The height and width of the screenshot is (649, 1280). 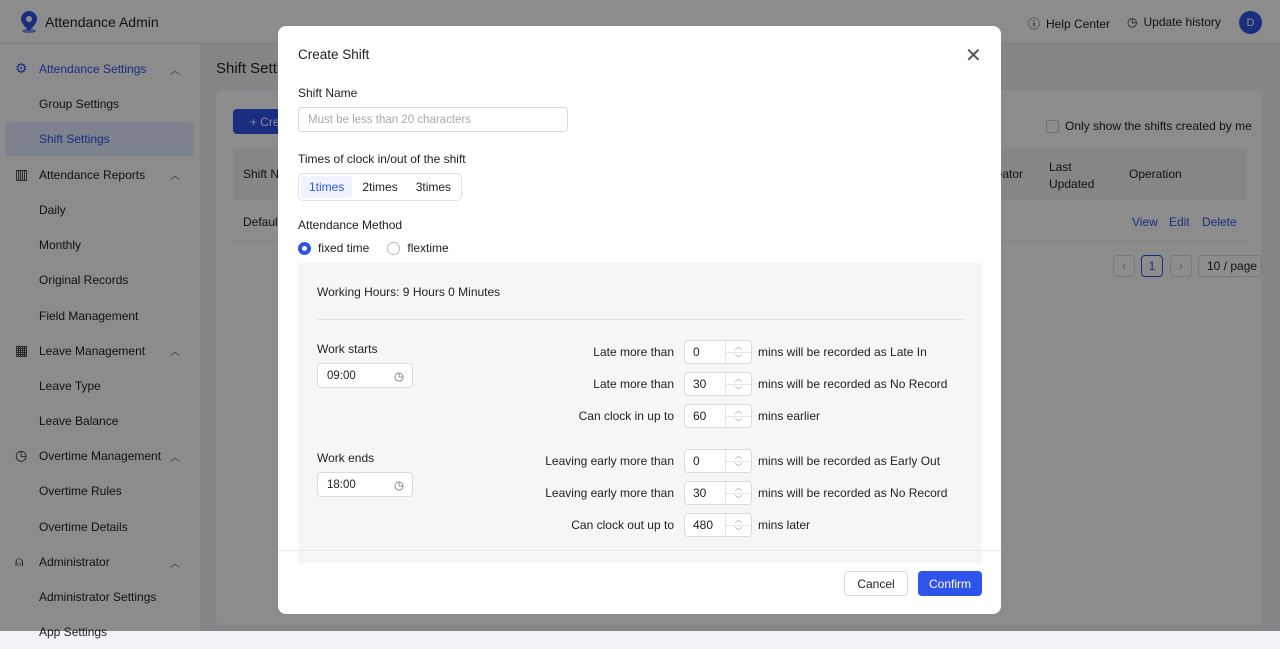 What do you see at coordinates (80, 491) in the screenshot?
I see `sidebar-item-overtime-rules: Overtime Rules` at bounding box center [80, 491].